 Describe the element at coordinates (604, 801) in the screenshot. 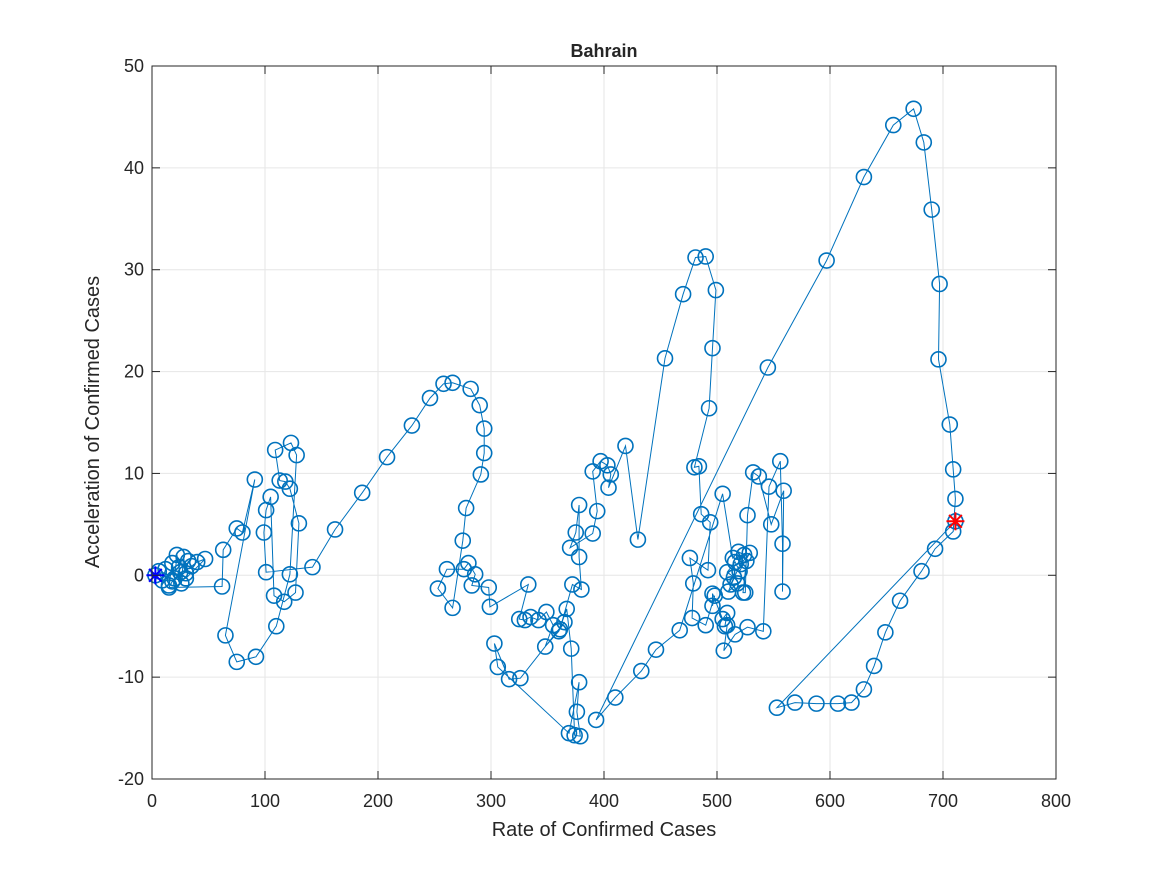

I see `x-tick-label: 400` at that location.